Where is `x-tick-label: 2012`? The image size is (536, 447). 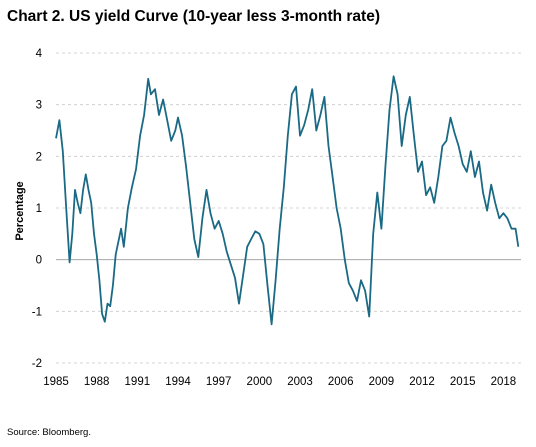 x-tick-label: 2012 is located at coordinates (422, 382).